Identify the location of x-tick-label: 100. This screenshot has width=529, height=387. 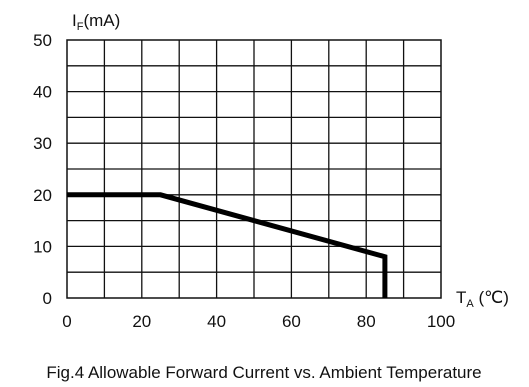
(441, 321).